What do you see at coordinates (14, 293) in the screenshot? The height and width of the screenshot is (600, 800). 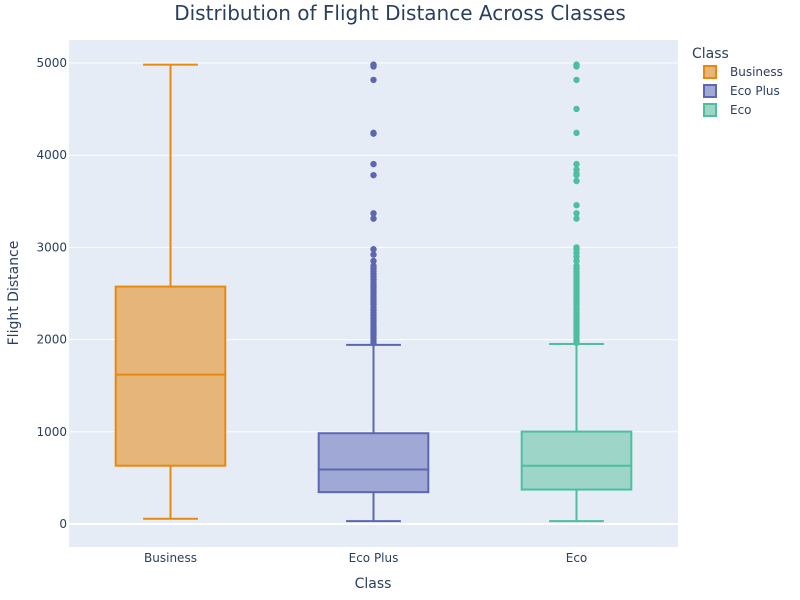 I see `y-axis-title: Flight Distance` at bounding box center [14, 293].